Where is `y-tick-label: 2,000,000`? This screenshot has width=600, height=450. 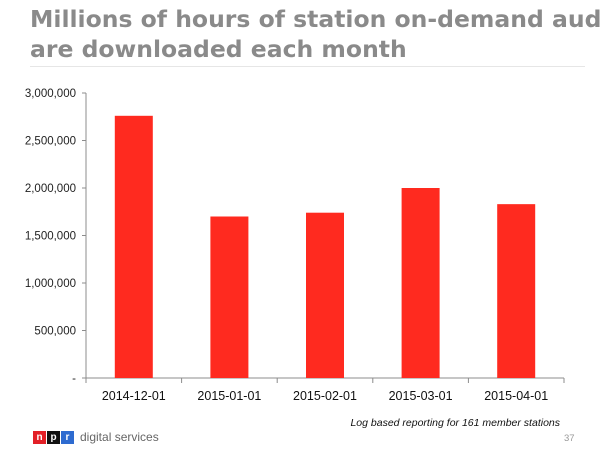
y-tick-label: 2,000,000 is located at coordinates (50, 189).